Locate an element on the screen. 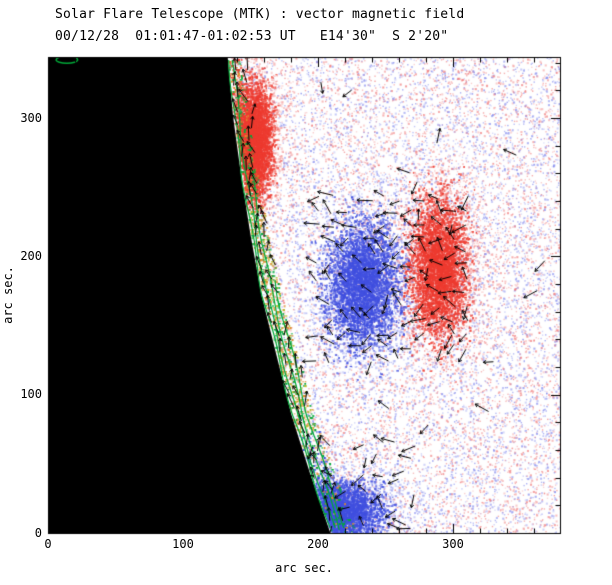  x-axis-title: arc sec. is located at coordinates (304, 568).